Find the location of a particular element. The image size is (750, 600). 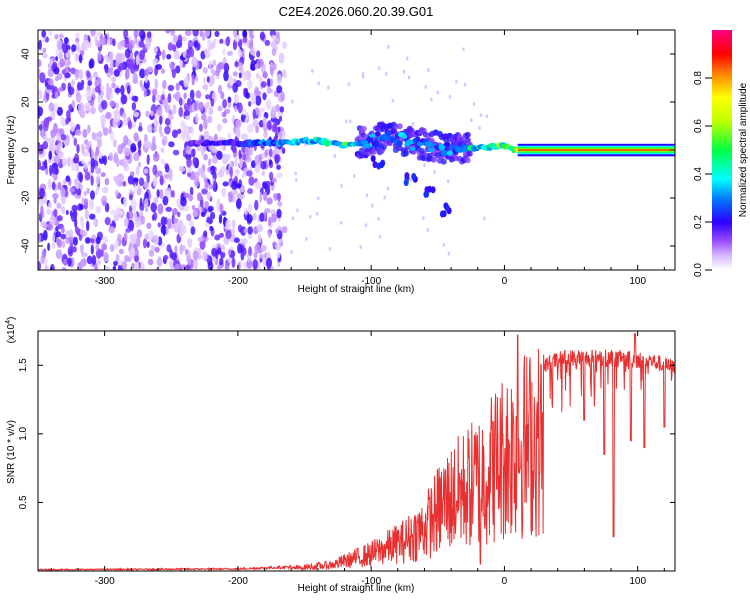

x-tick-label: 100 is located at coordinates (637, 581).